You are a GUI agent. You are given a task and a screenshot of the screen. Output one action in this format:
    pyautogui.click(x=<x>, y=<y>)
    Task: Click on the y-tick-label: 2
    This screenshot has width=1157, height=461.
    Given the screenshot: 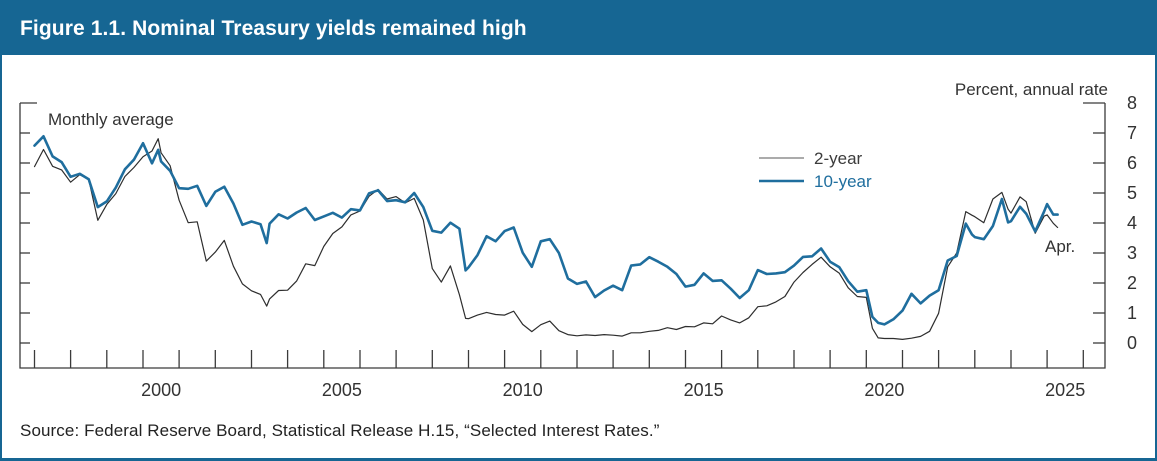 What is the action you would take?
    pyautogui.click(x=1132, y=283)
    